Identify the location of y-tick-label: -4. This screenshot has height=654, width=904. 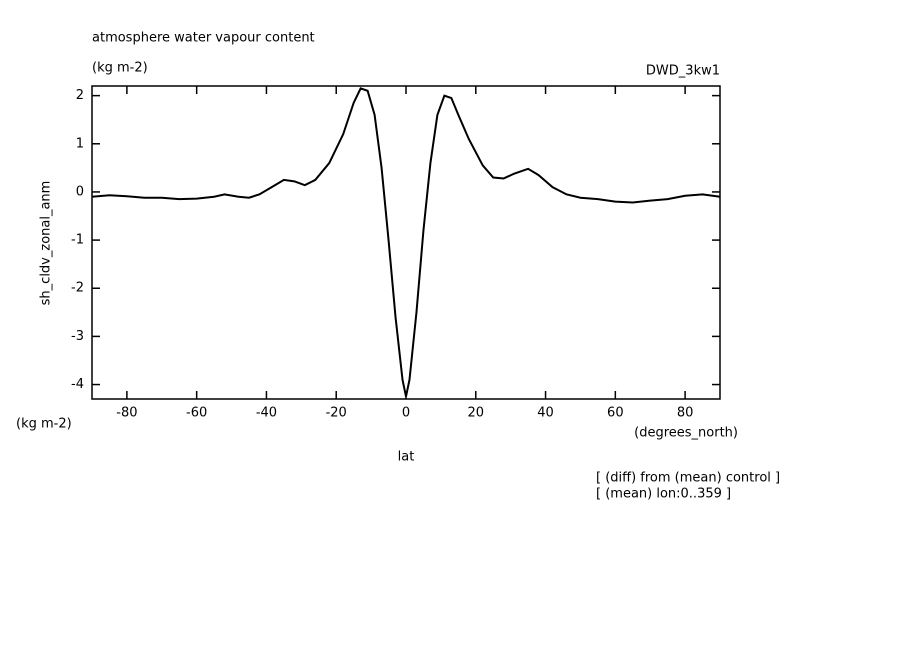
(77, 384).